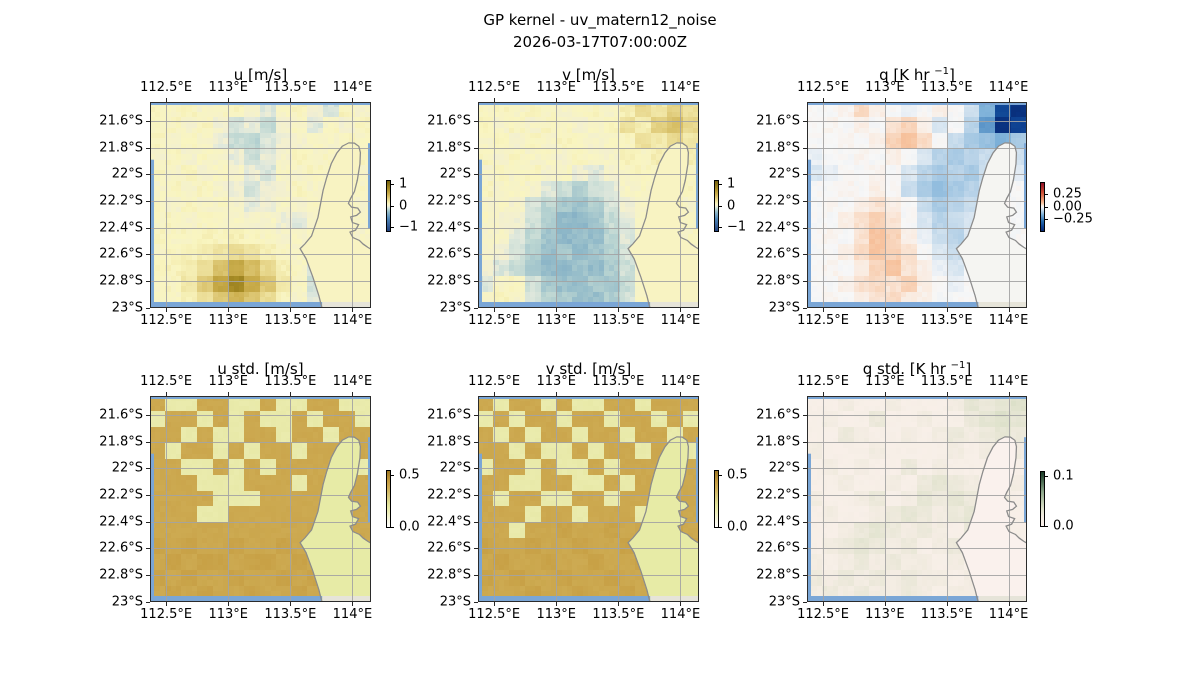 Image resolution: width=1200 pixels, height=700 pixels. I want to click on x-tick-label-top-q_std: 114°E, so click(1008, 381).